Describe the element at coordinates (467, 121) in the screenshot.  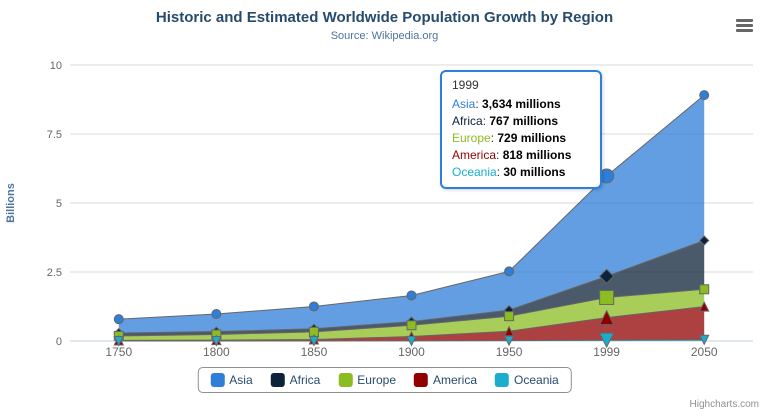
I see `tooltip-series-name: Africa` at that location.